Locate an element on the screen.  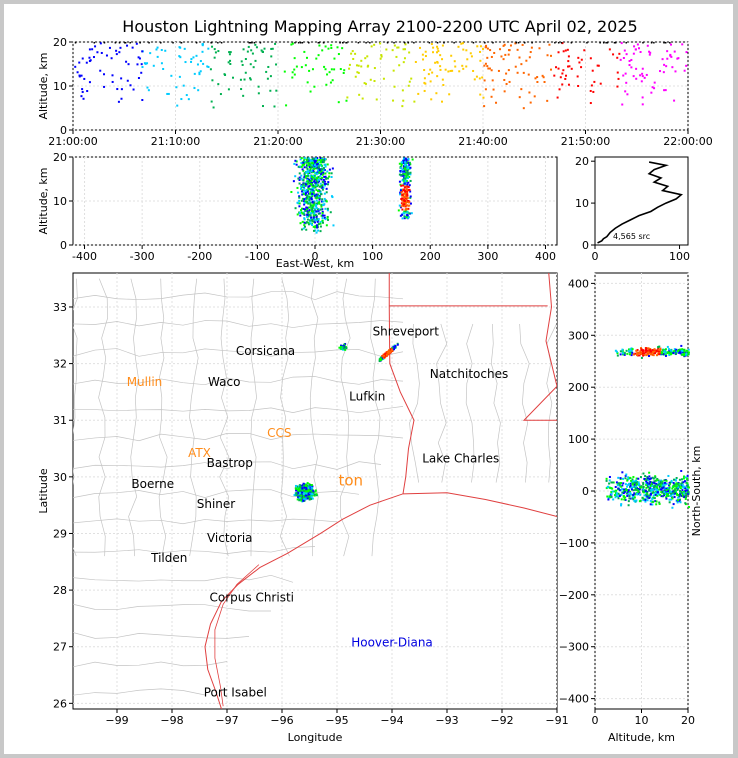
y-tick-label: 20 is located at coordinates (60, 157).